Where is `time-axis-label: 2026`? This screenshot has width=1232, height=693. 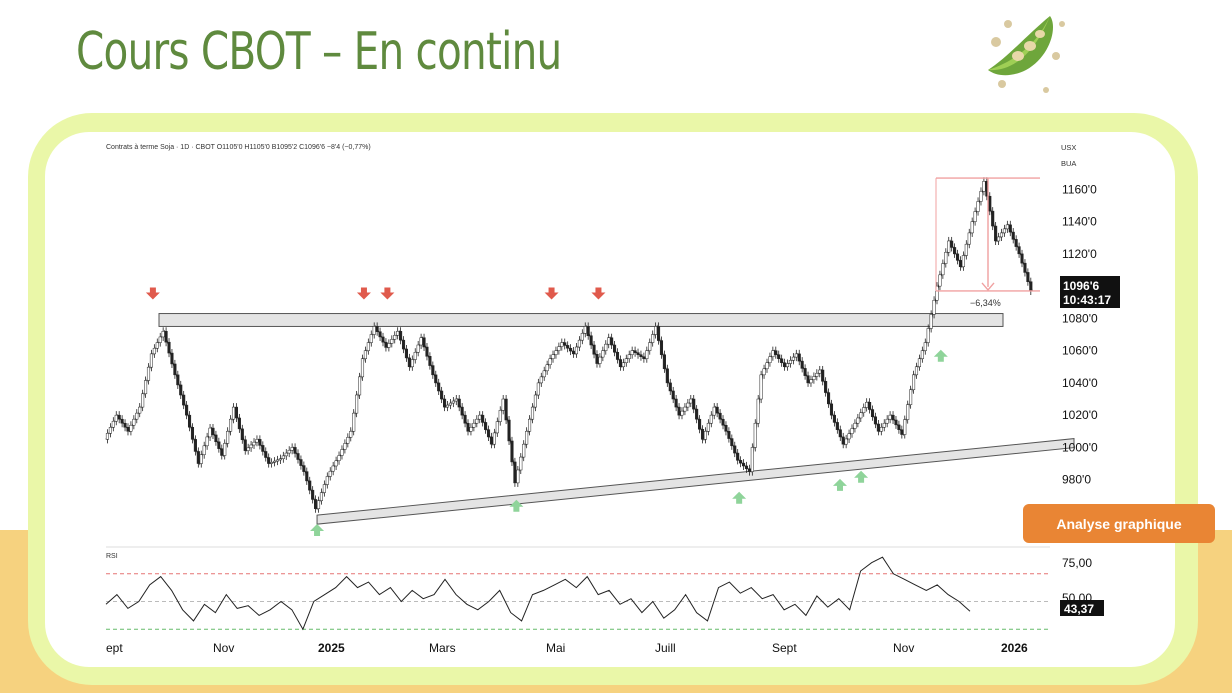
time-axis-label: 2026 is located at coordinates (1014, 648).